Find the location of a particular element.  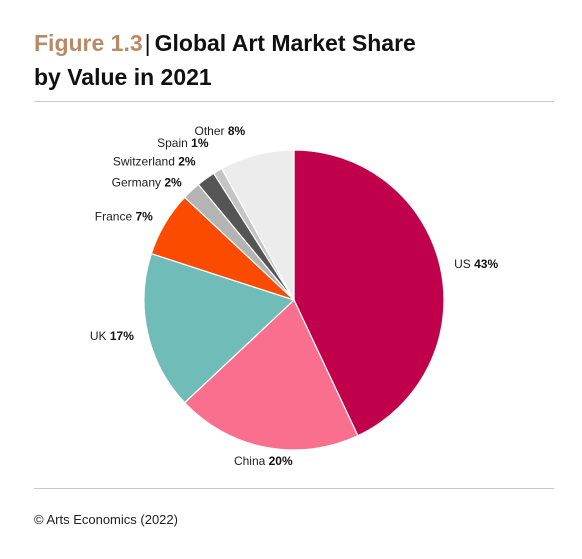

pie-label-us: US 43% is located at coordinates (476, 264).